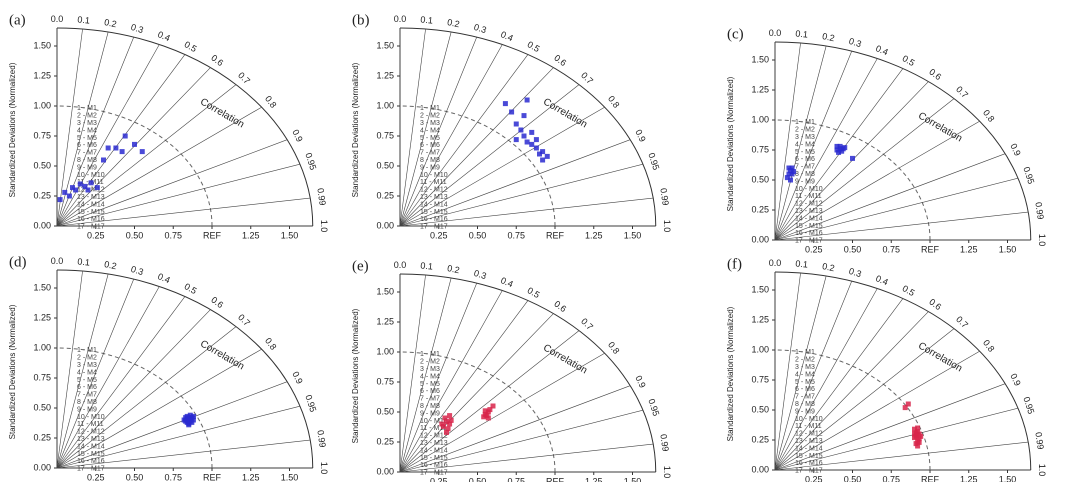 Image resolution: width=1088 pixels, height=482 pixels. What do you see at coordinates (930, 478) in the screenshot?
I see `x-tick-label: REF` at bounding box center [930, 478].